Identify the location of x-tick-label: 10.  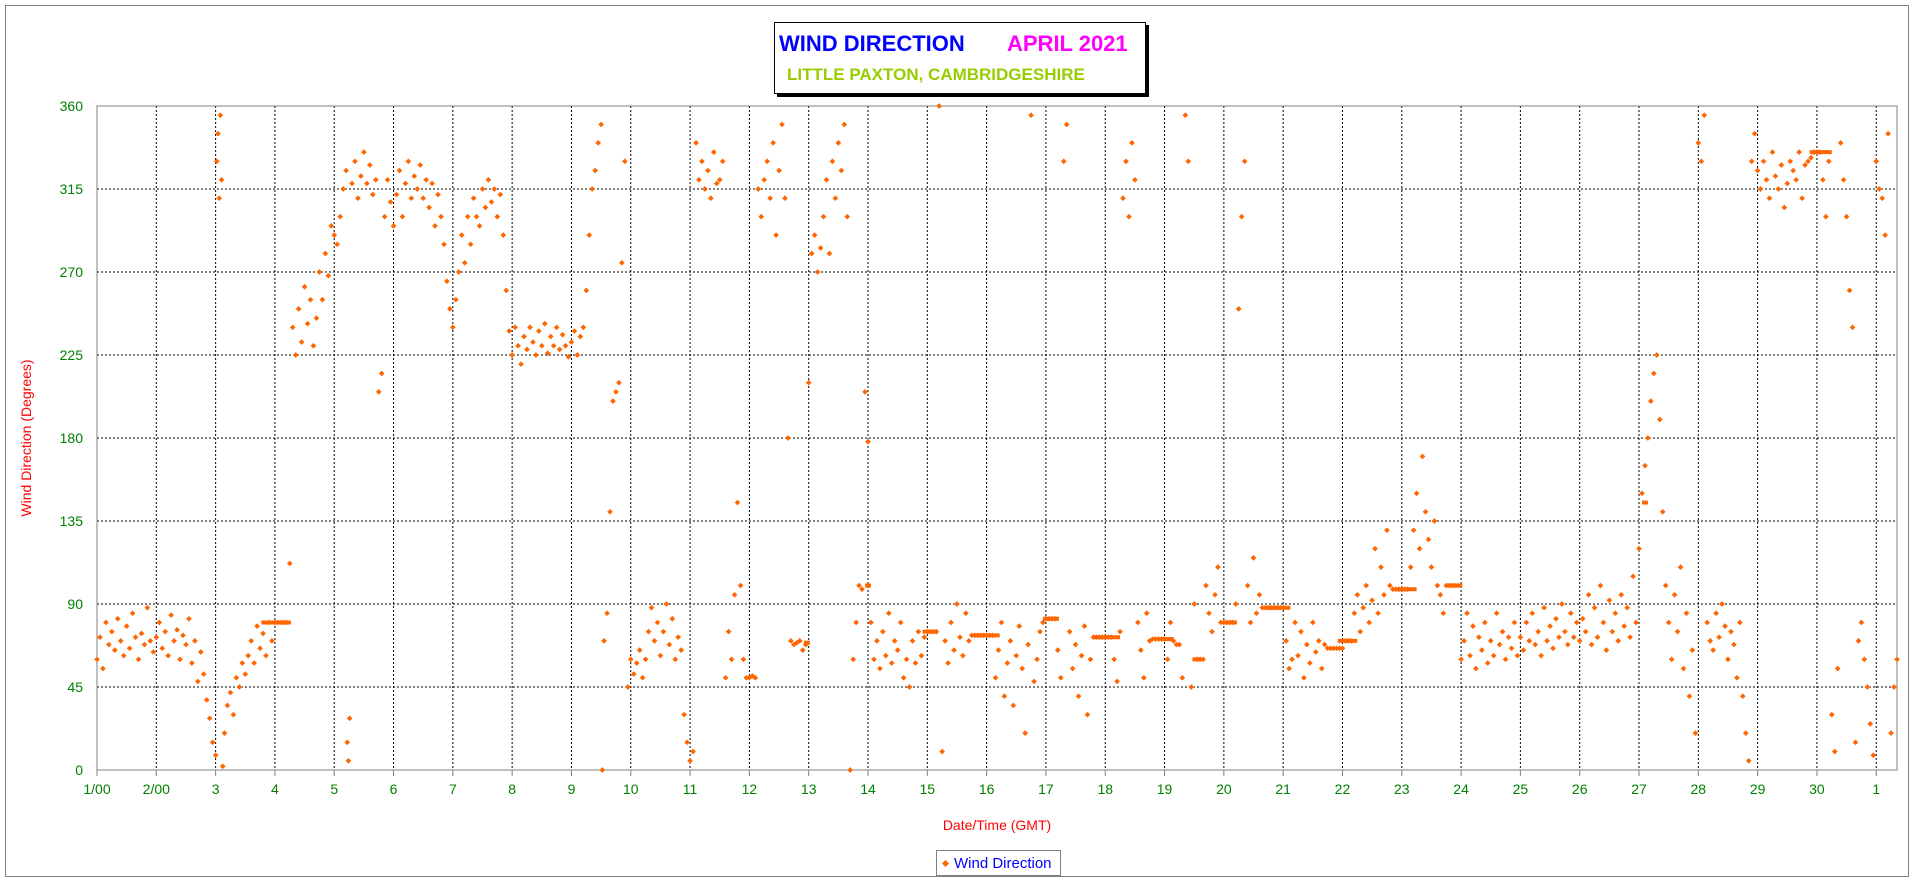
(631, 789).